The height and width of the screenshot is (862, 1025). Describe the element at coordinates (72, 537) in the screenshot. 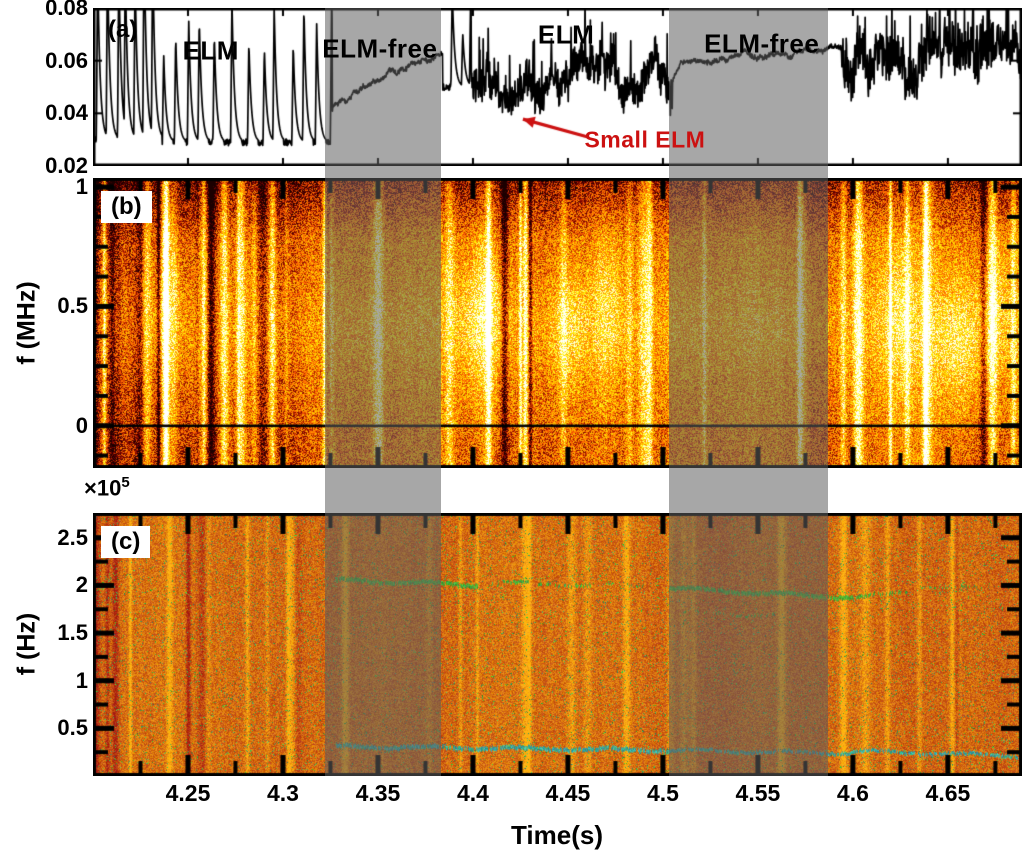

I see `y-tick-label-c: 2.5` at that location.